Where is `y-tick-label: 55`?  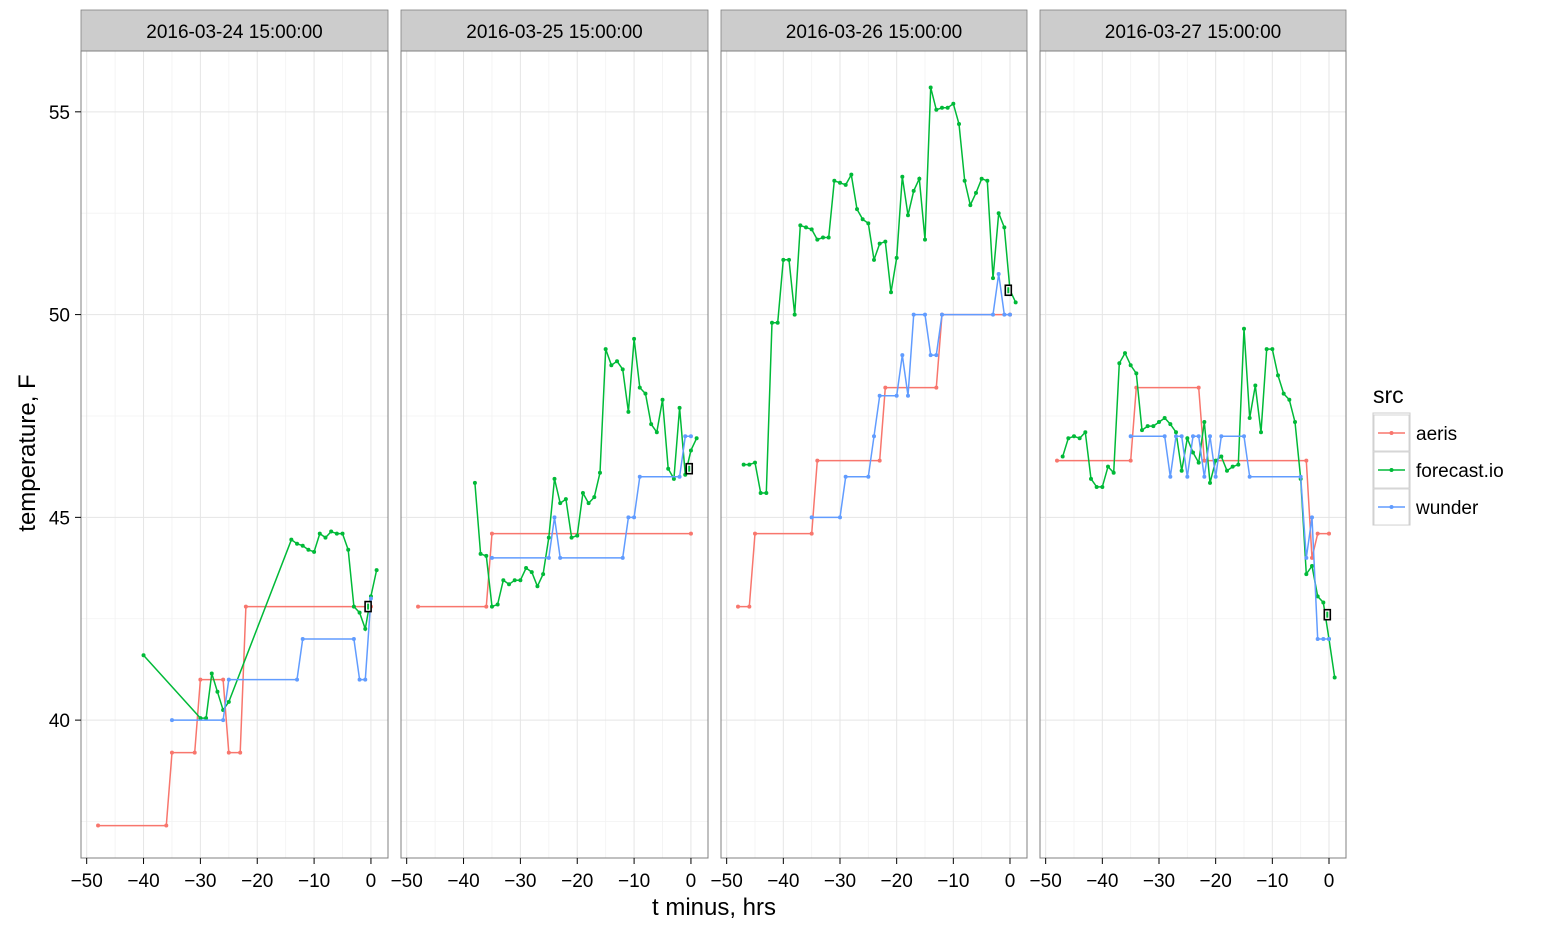
y-tick-label: 55 is located at coordinates (59, 113).